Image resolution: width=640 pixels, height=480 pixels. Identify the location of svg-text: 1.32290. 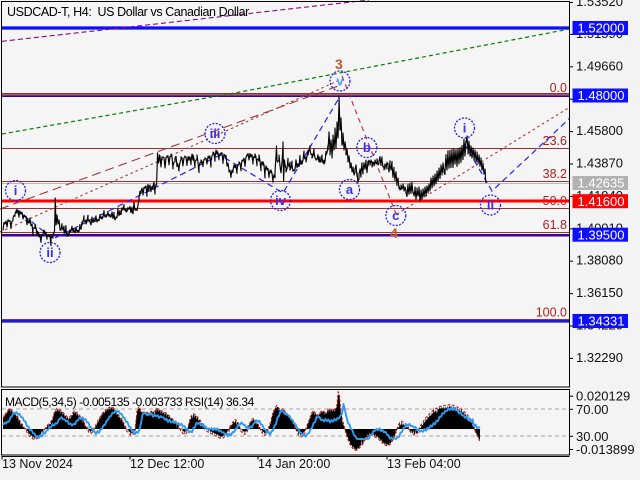
(599, 357).